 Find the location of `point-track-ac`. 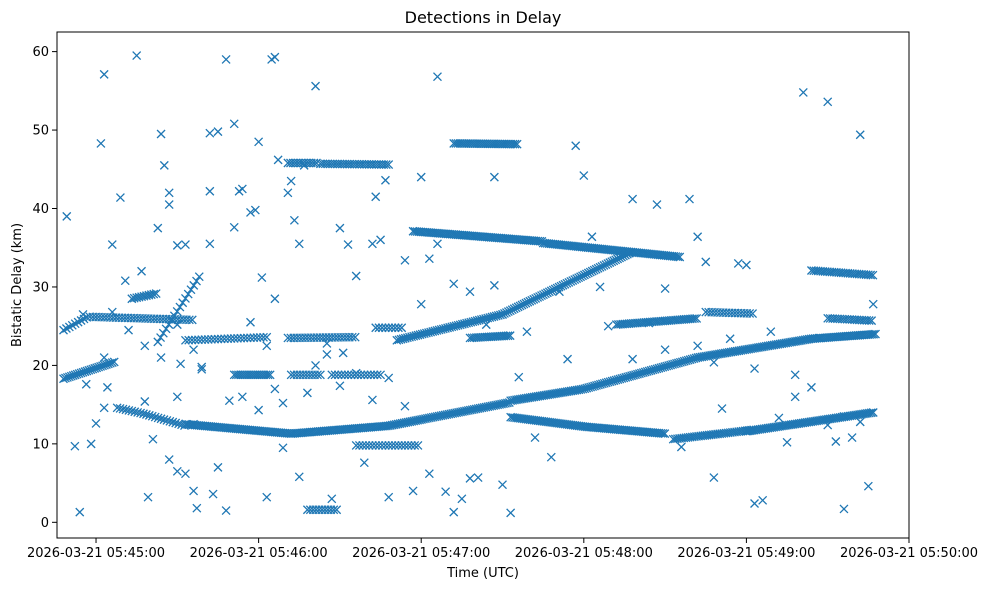

point-track-ac is located at coordinates (873, 275).